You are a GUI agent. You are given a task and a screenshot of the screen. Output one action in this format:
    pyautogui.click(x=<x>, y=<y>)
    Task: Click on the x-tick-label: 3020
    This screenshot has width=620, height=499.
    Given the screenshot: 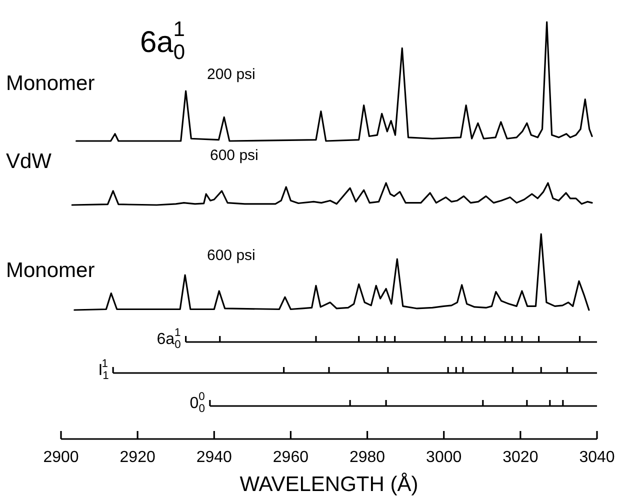 What is the action you would take?
    pyautogui.click(x=520, y=457)
    